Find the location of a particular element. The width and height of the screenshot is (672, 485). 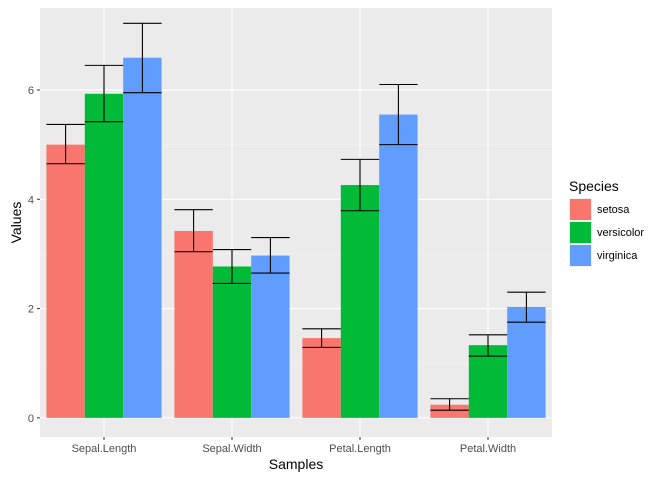

legend-label-setosa: setosa is located at coordinates (613, 210).